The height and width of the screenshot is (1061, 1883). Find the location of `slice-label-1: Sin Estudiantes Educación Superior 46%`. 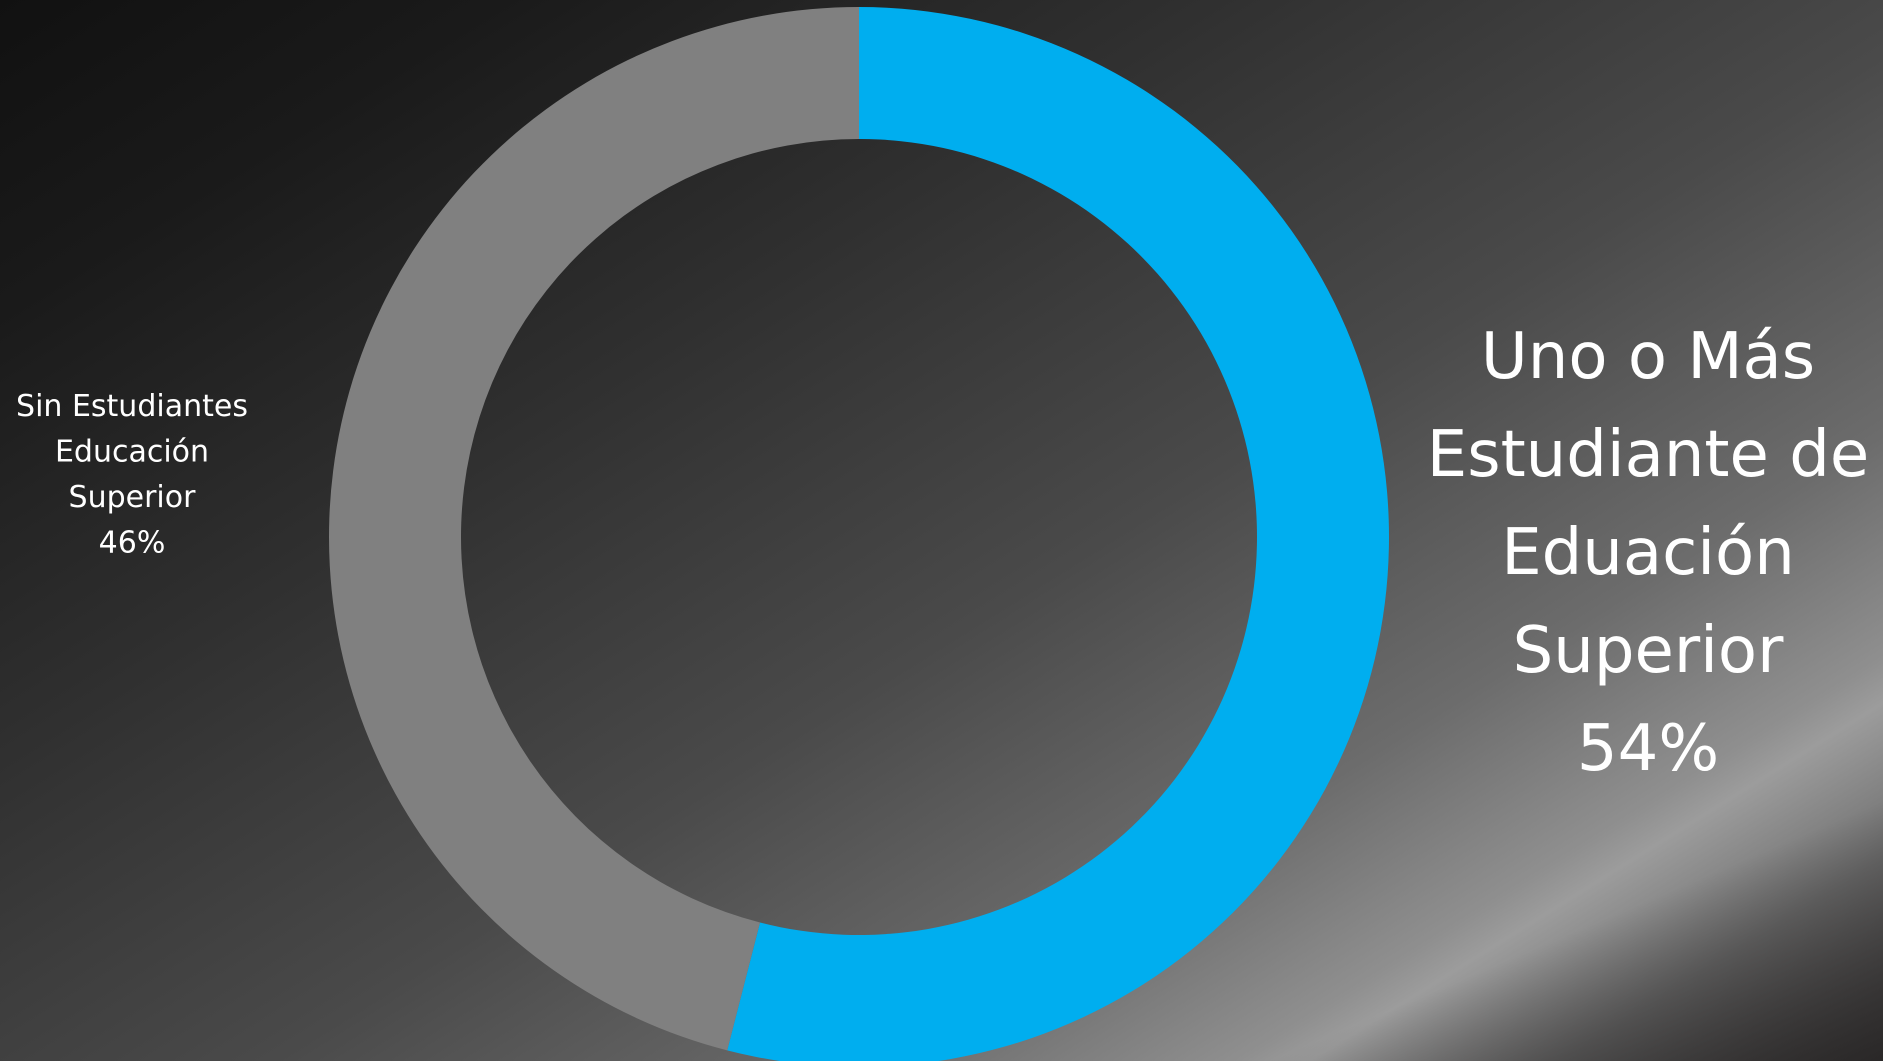

slice-label-1: Sin Estudiantes Educación Superior 46% is located at coordinates (132, 475).